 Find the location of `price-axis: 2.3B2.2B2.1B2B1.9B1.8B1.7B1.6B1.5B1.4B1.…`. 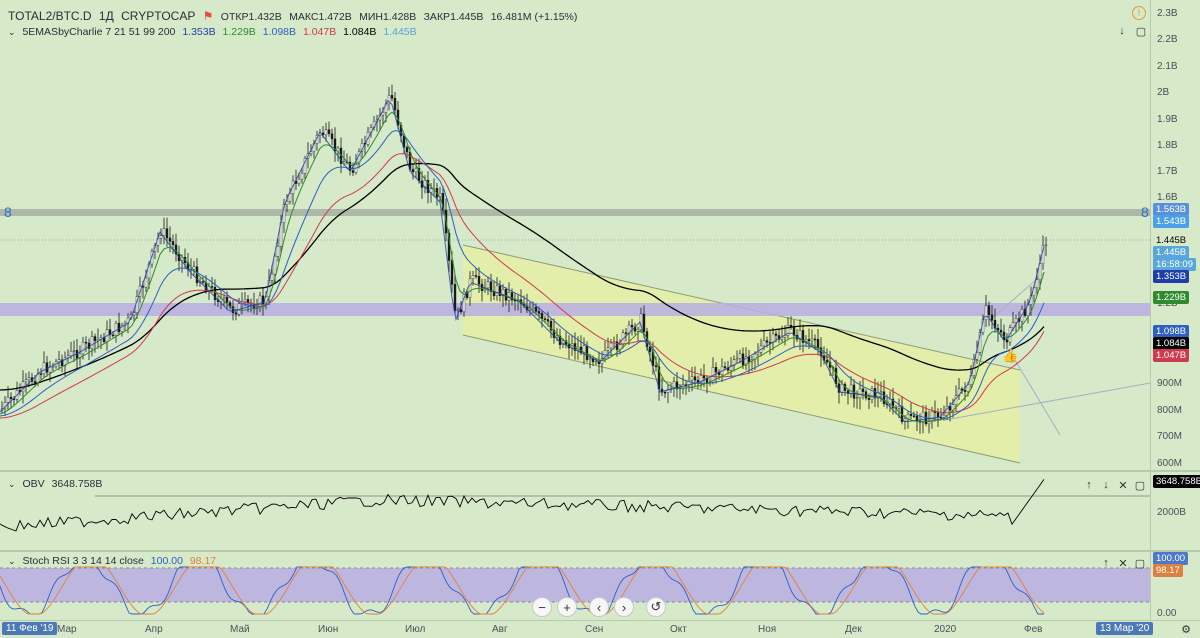

price-axis: 2.3B2.2B2.1B2B1.9B1.8B1.7B1.6B1.5B1.4B1.… is located at coordinates (1175, 235).